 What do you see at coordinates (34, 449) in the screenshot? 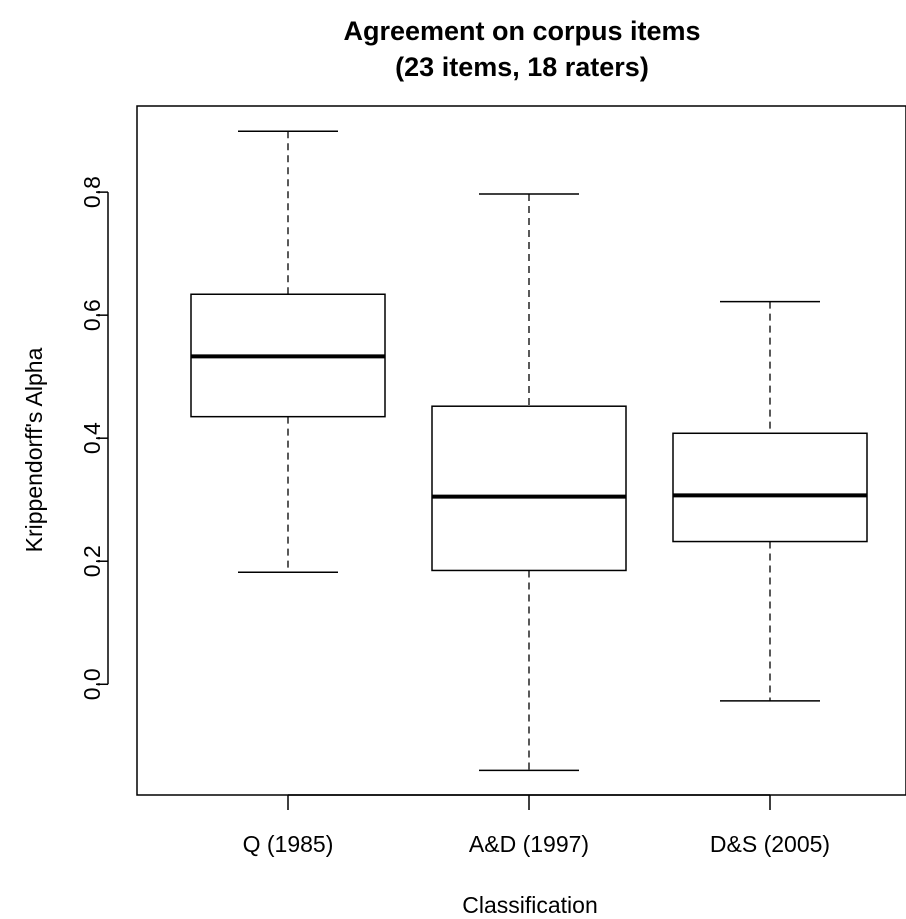
I see `y-axis-label: Krippendorff's Alpha` at bounding box center [34, 449].